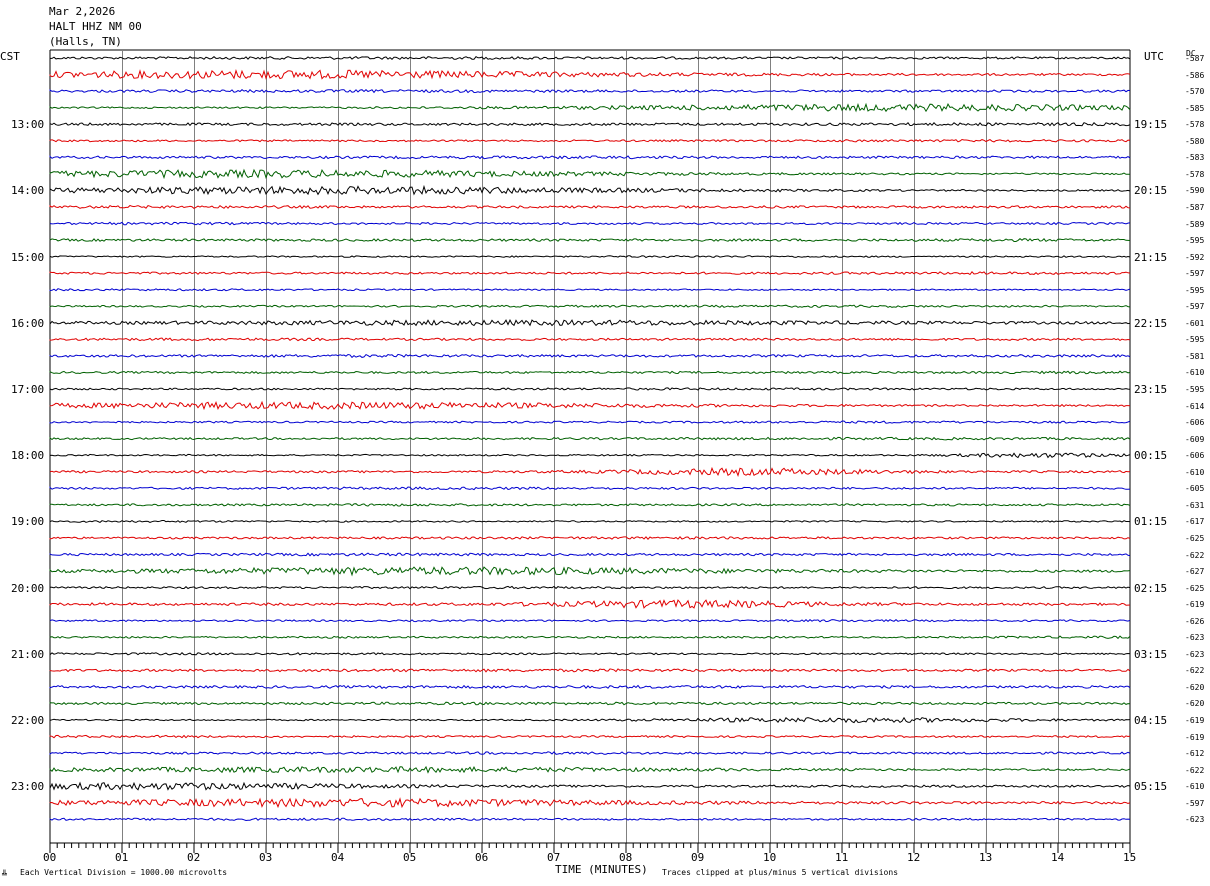 The image size is (1210, 886). What do you see at coordinates (1195, 141) in the screenshot?
I see `dc-offset-label: -580` at bounding box center [1195, 141].